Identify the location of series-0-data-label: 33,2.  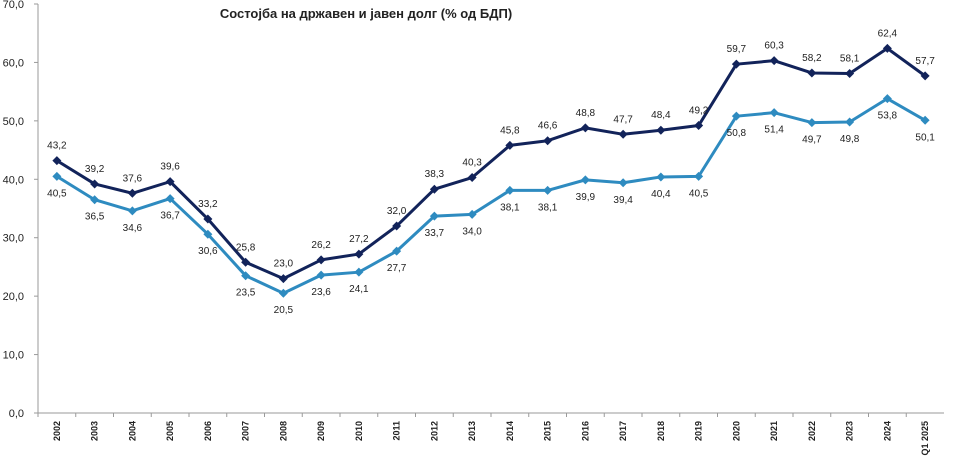
(208, 204).